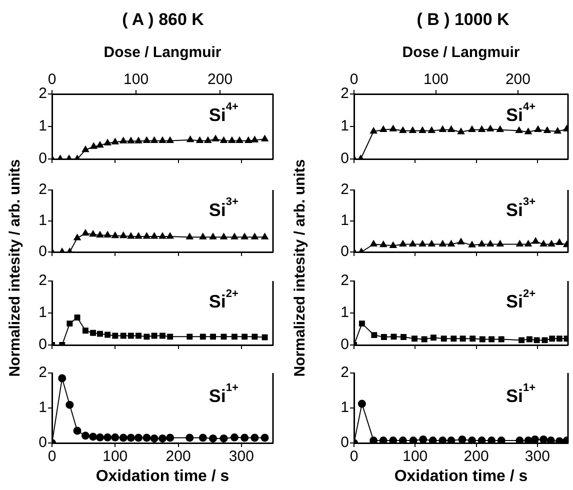 The image size is (573, 490). What do you see at coordinates (136, 79) in the screenshot?
I see `x2-tick-label: 100` at bounding box center [136, 79].